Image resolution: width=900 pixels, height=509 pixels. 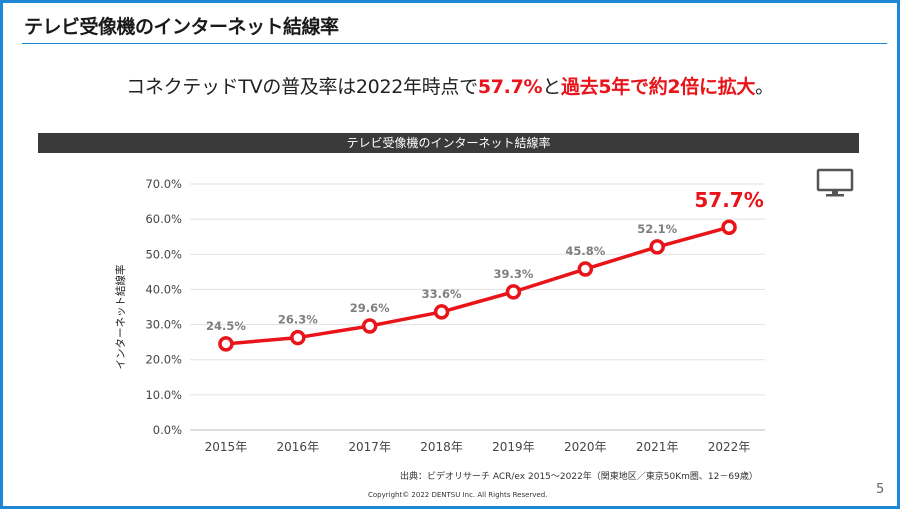 What do you see at coordinates (513, 447) in the screenshot?
I see `x-tick-label: 2019年` at bounding box center [513, 447].